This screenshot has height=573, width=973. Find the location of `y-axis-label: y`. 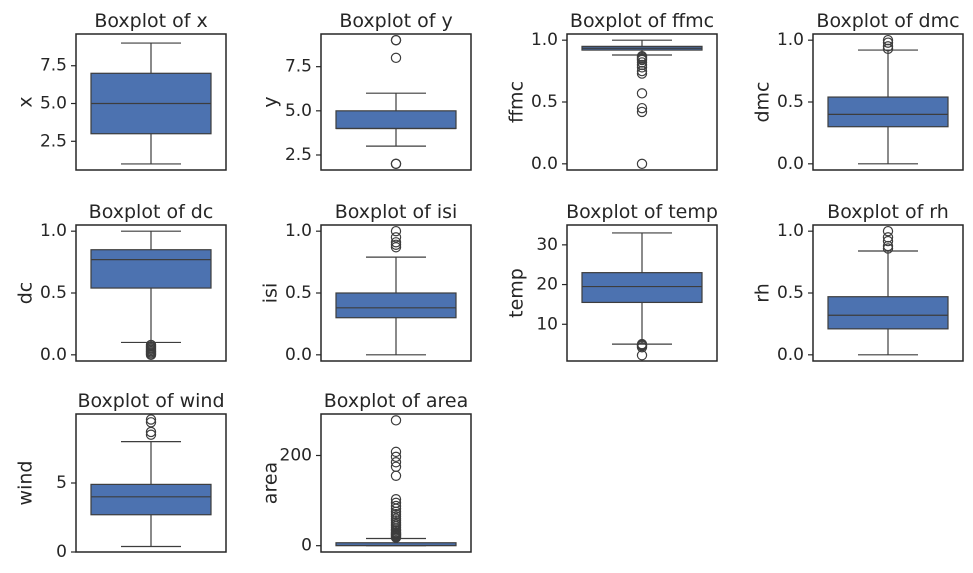

y-axis-label: y is located at coordinates (271, 101).